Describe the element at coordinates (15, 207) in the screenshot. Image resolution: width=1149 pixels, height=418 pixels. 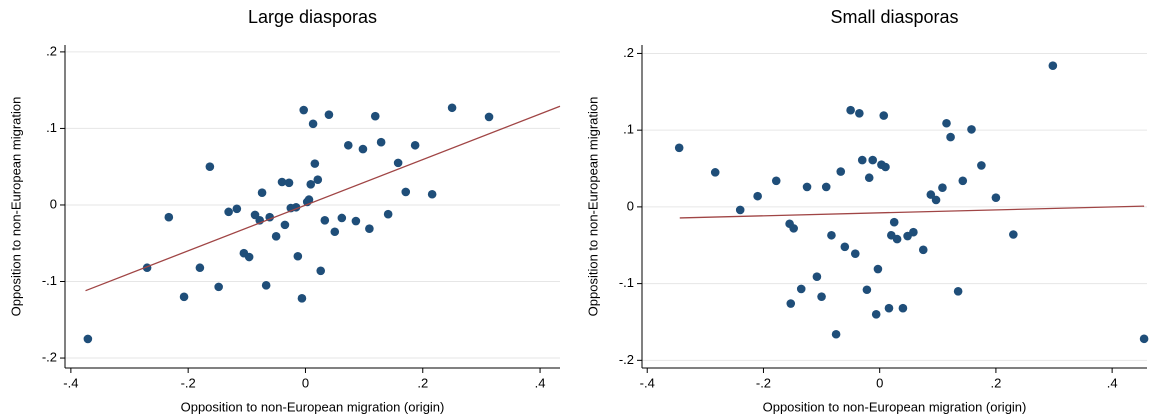
I see `y-axis-label: Opposition to non-European migration` at that location.